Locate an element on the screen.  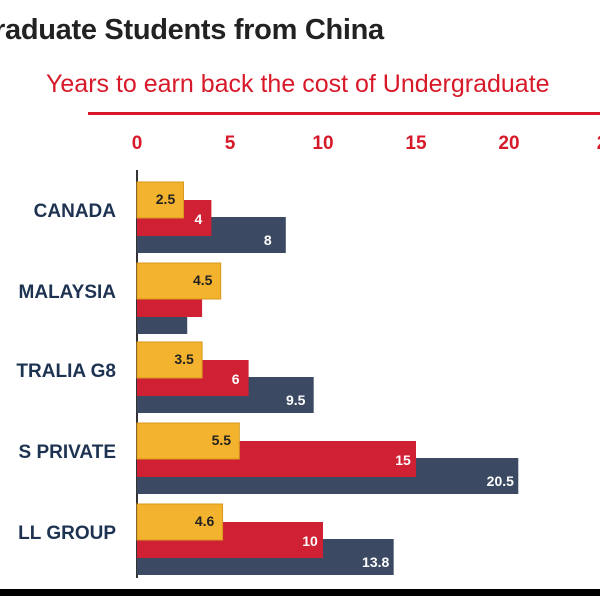
data-label: 13.8 is located at coordinates (375, 562).